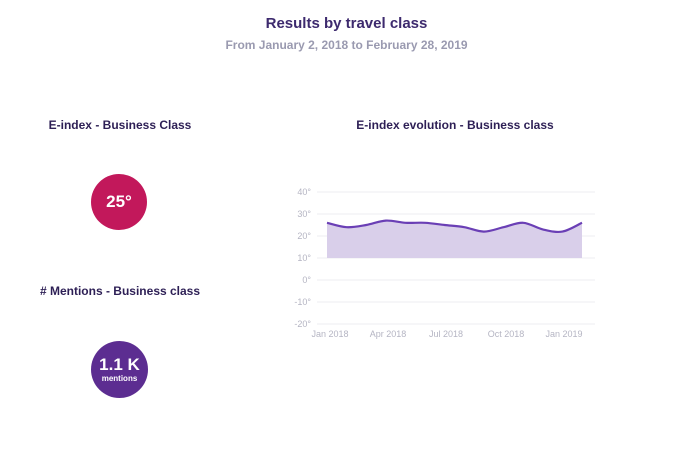 The height and width of the screenshot is (472, 693). I want to click on x-tick-label: Jul 2018, so click(446, 334).